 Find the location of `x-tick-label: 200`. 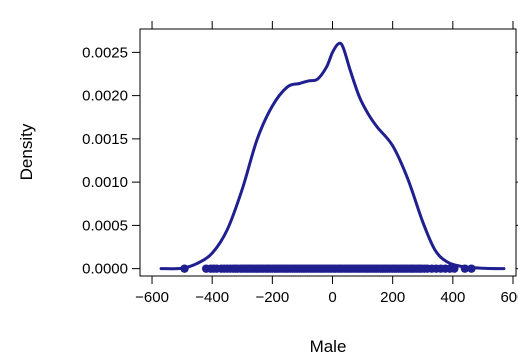

x-tick-label: 200 is located at coordinates (392, 297).